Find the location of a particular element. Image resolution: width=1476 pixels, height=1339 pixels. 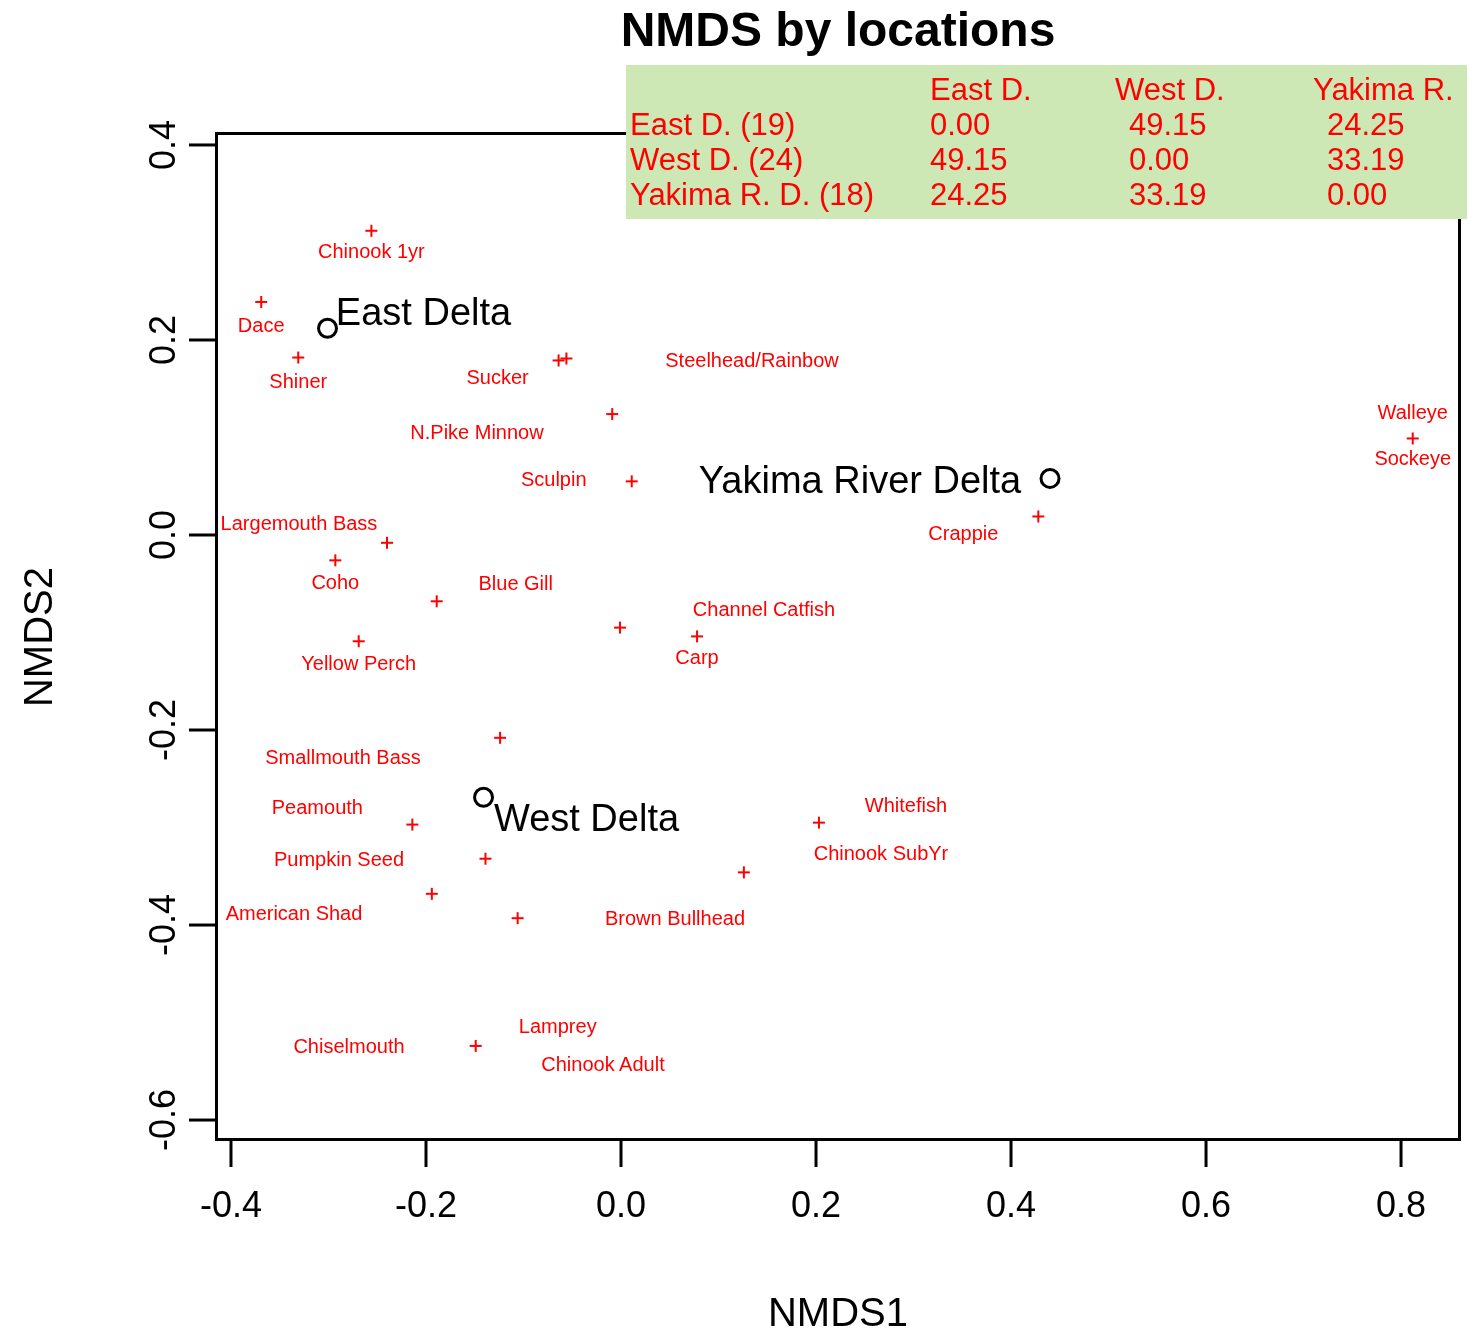

annotation: Shiner is located at coordinates (298, 381).